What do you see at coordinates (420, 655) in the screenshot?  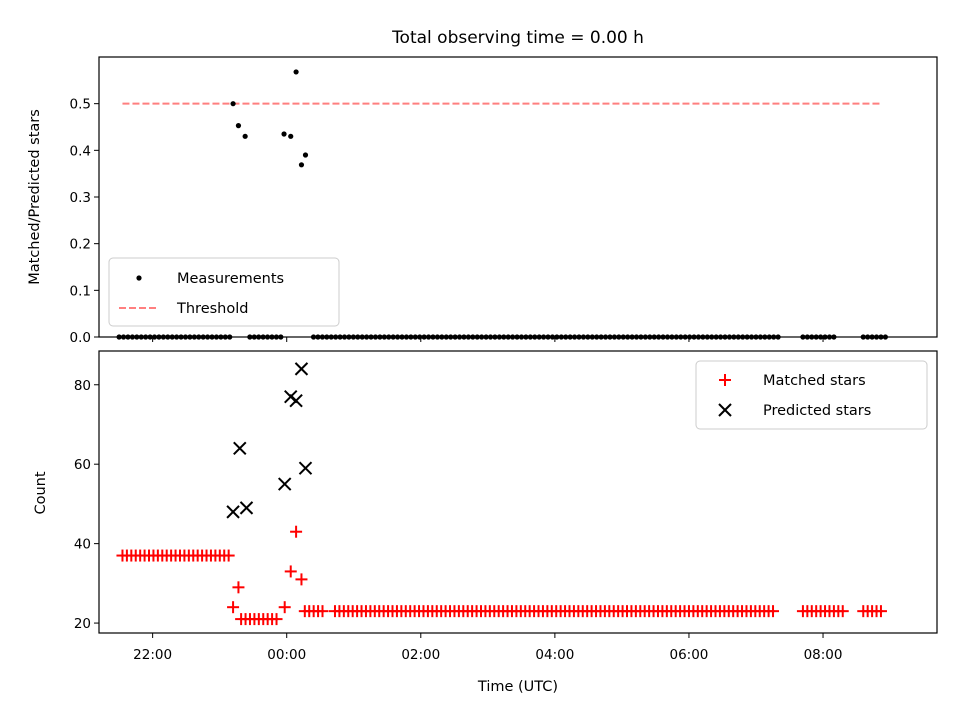 I see `x-tick-label: 02:00` at bounding box center [420, 655].